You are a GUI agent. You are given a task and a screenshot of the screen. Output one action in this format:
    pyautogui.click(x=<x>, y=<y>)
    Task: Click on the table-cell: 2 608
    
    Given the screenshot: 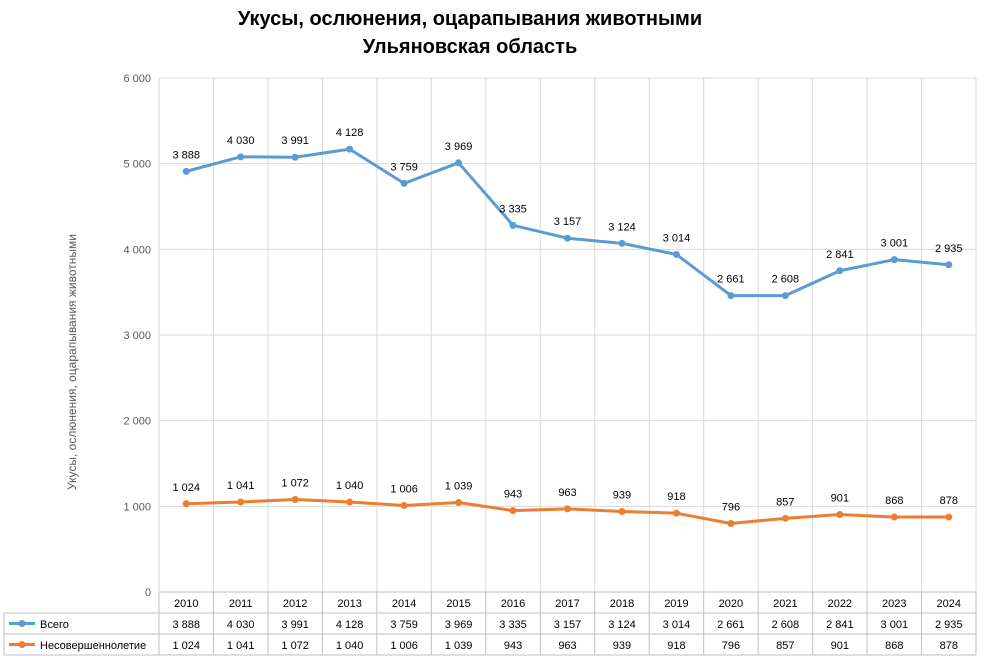 What is the action you would take?
    pyautogui.click(x=786, y=625)
    